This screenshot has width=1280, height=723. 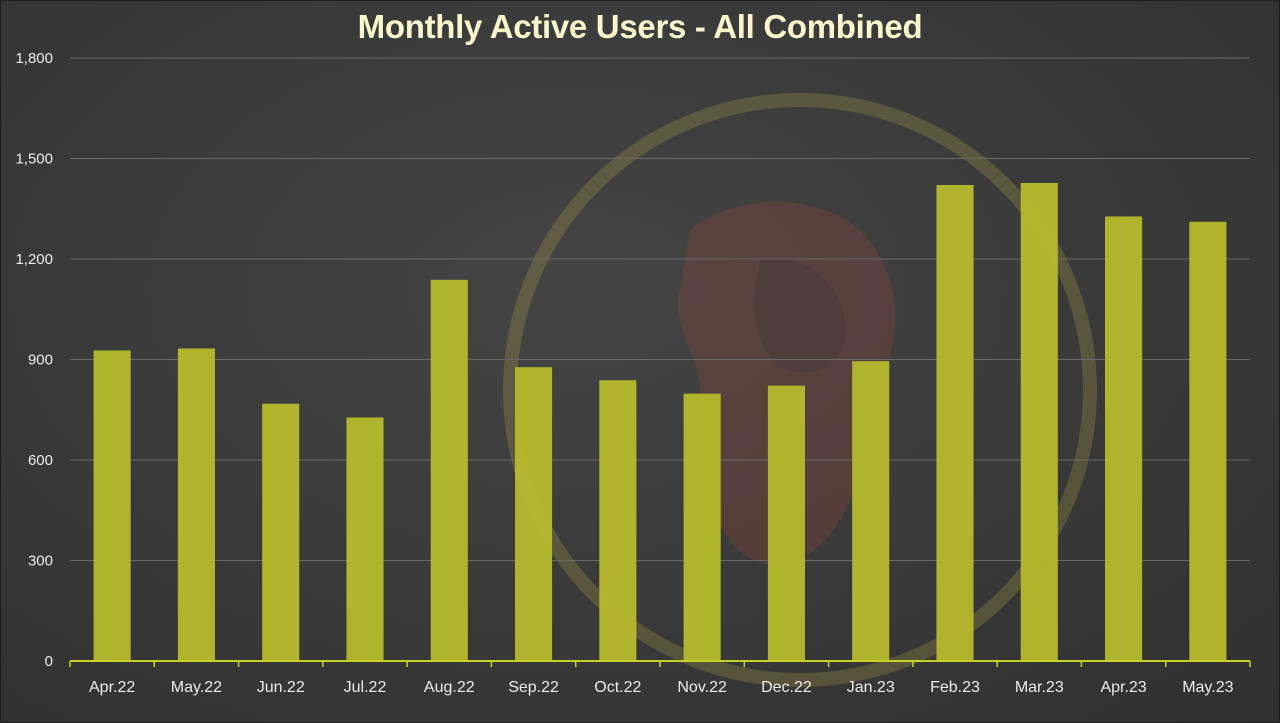 I want to click on x-tick-label: Oct.22, so click(x=617, y=687).